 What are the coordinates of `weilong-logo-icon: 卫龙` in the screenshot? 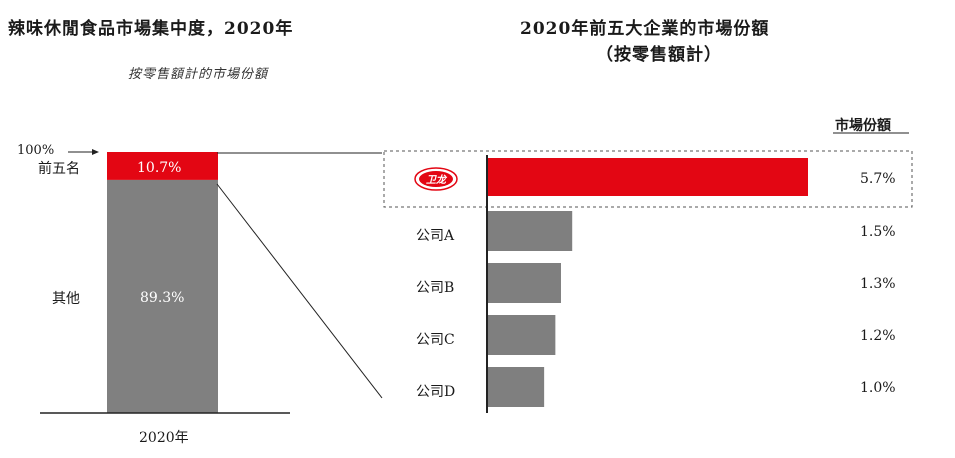 It's located at (436, 179).